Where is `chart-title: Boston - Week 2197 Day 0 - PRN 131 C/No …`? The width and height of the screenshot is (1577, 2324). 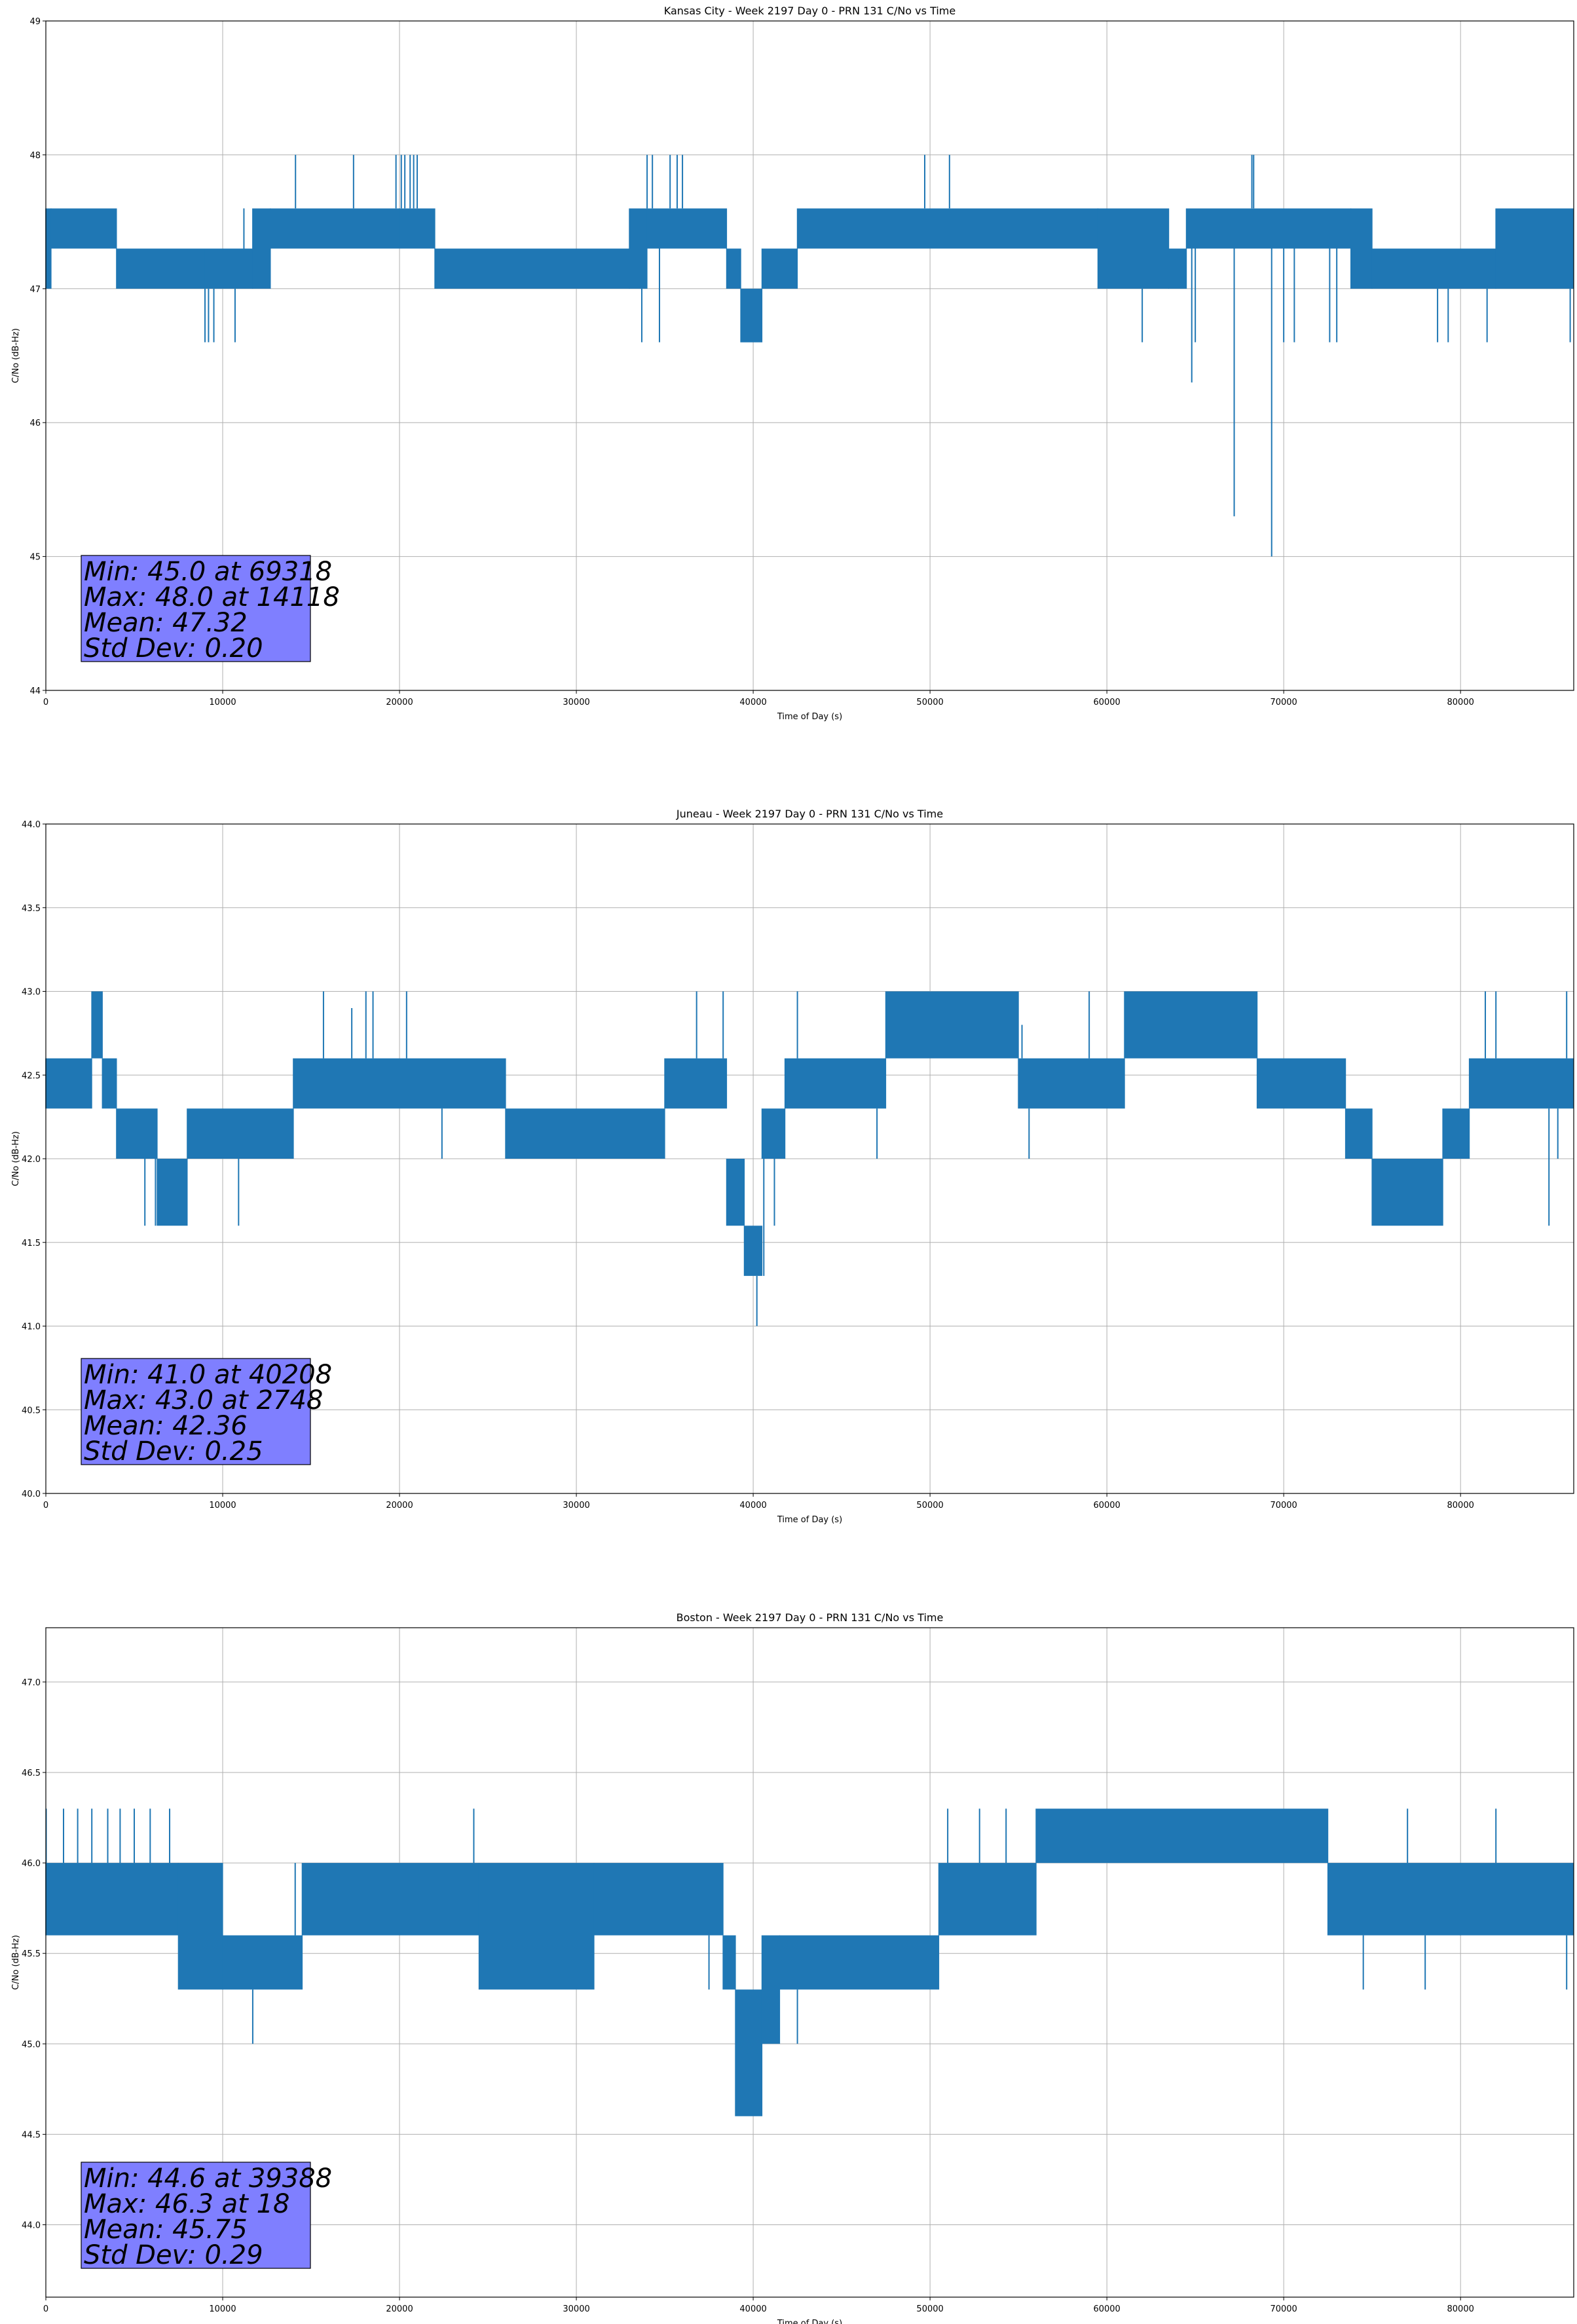
chart-title: Boston - Week 2197 Day 0 - PRN 131 C/No … is located at coordinates (810, 1617).